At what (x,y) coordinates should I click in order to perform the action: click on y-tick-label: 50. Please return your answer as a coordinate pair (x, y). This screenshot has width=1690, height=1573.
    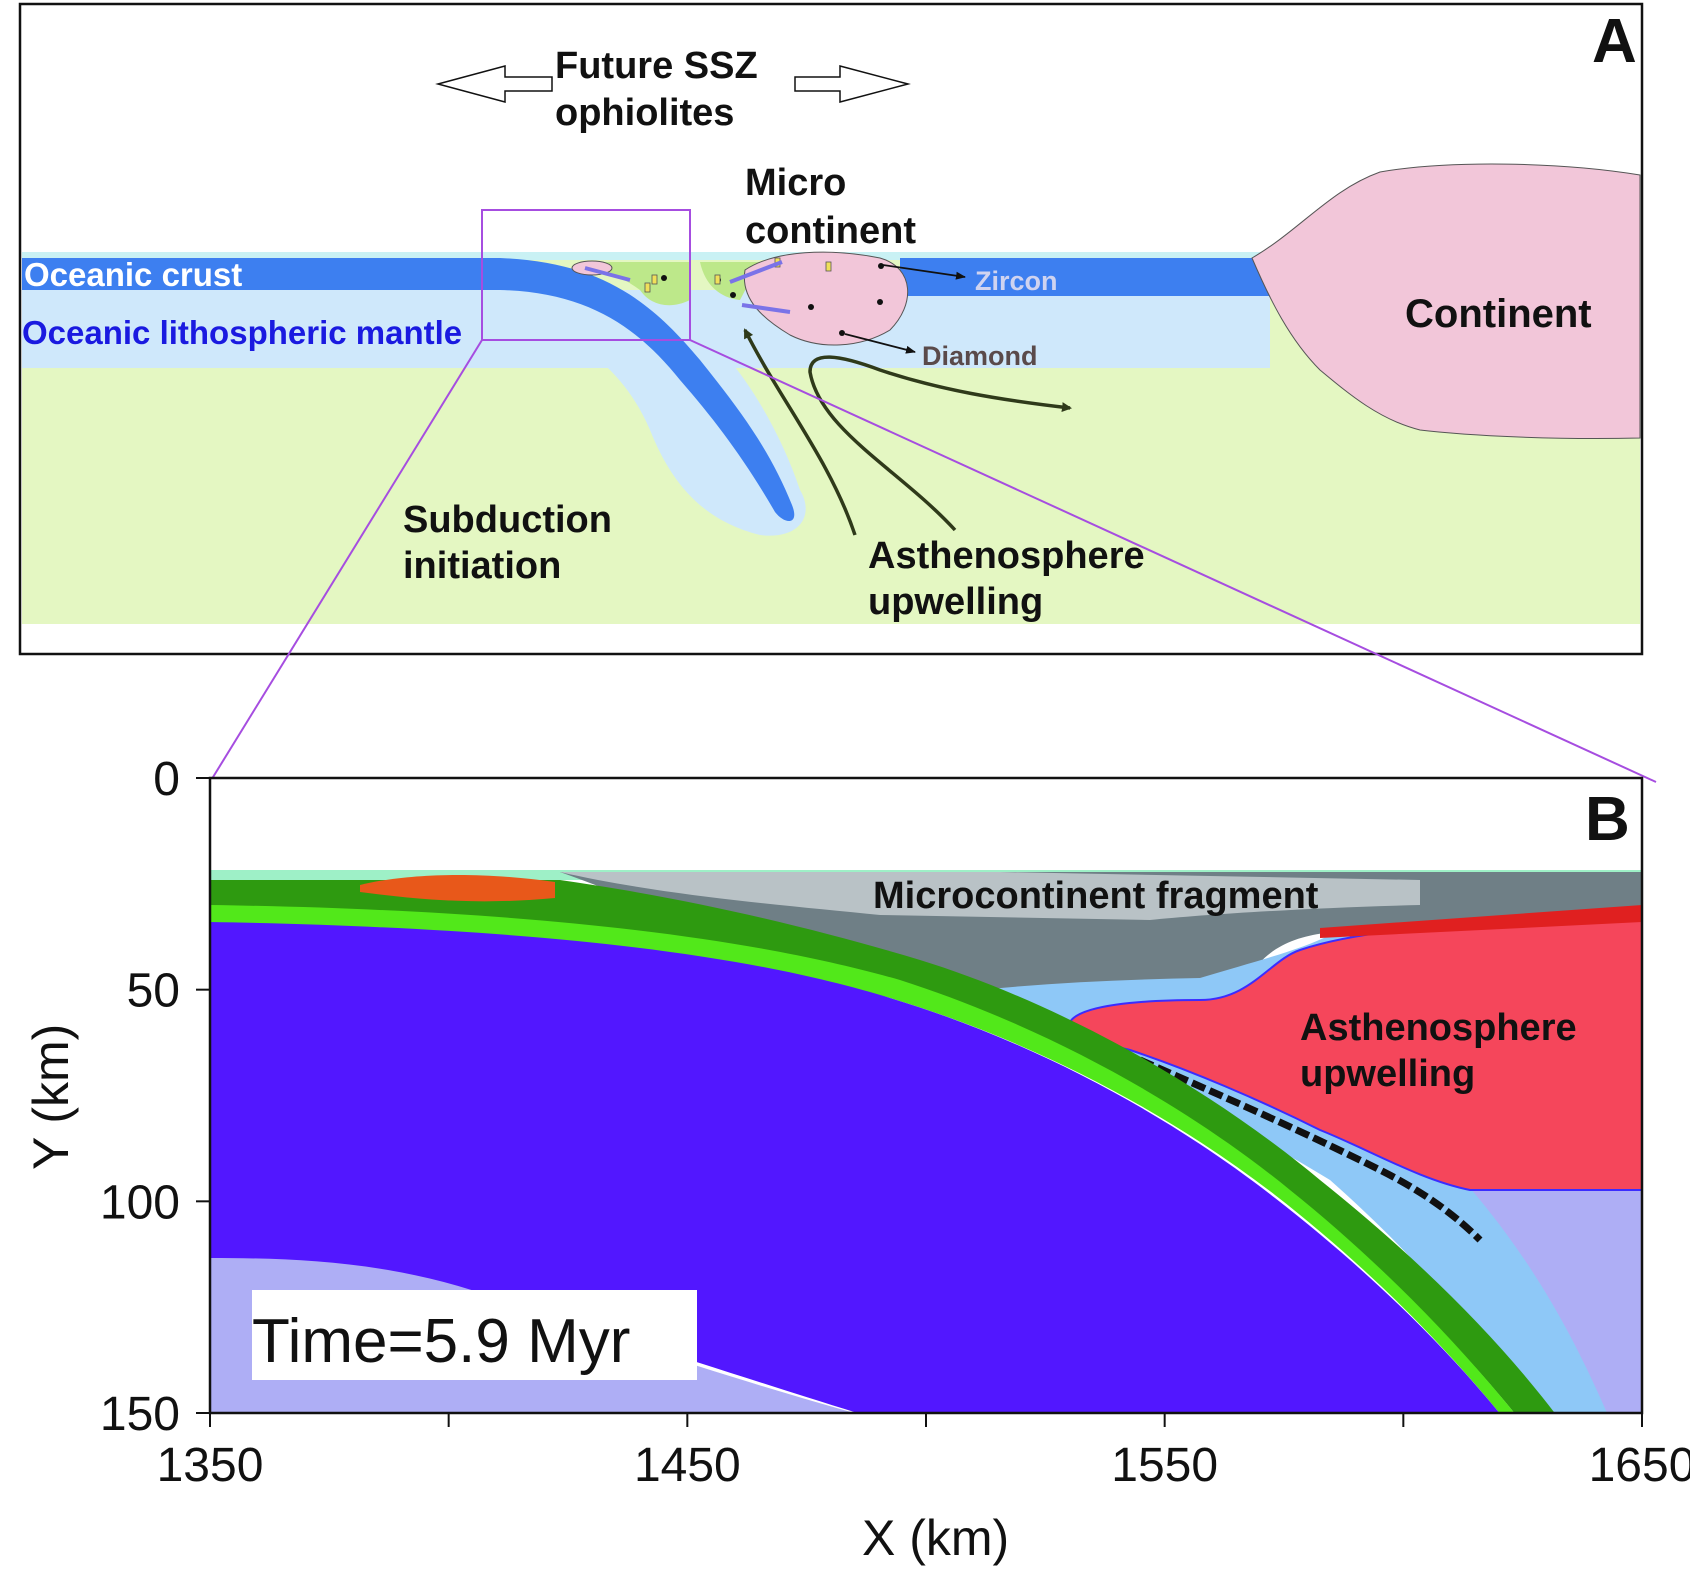
    Looking at the image, I should click on (153, 991).